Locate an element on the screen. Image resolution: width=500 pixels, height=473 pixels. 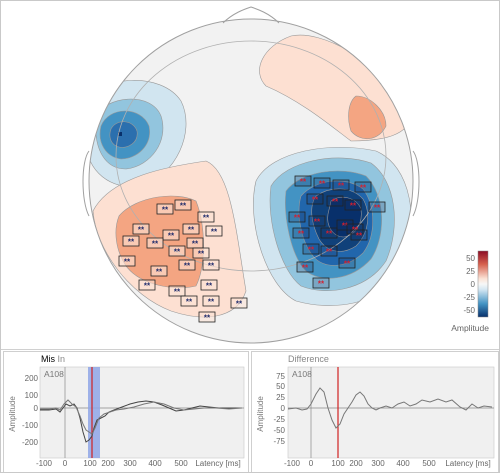
colorbar-gradient is located at coordinates (483, 284).